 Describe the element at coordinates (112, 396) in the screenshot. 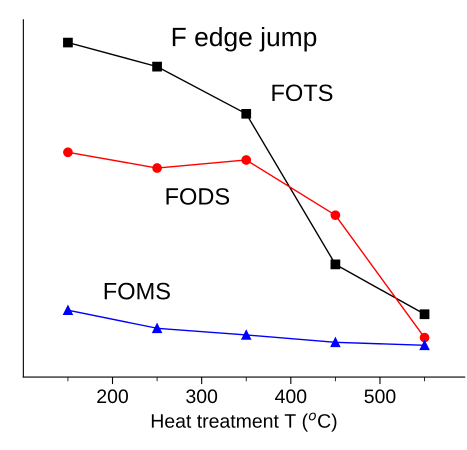

I see `x-tick-label: 200` at that location.